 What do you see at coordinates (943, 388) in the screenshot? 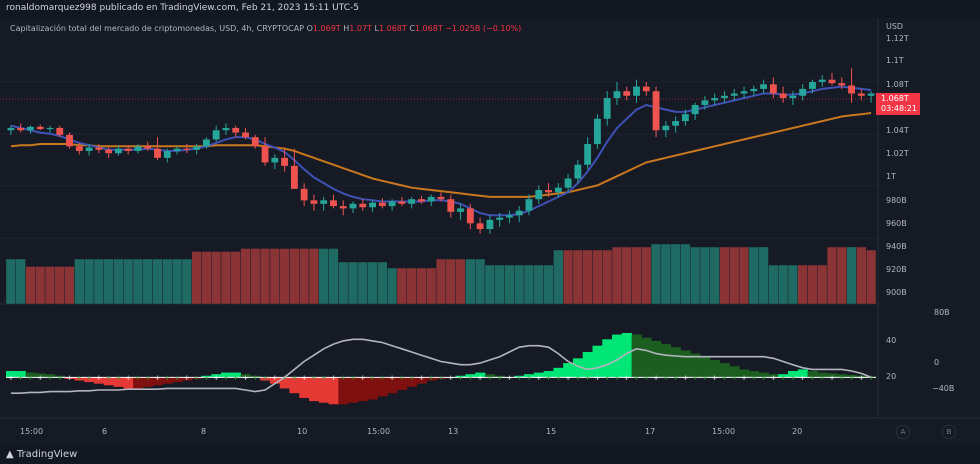
I see `osc-label-neg40b: −40B` at bounding box center [943, 388].